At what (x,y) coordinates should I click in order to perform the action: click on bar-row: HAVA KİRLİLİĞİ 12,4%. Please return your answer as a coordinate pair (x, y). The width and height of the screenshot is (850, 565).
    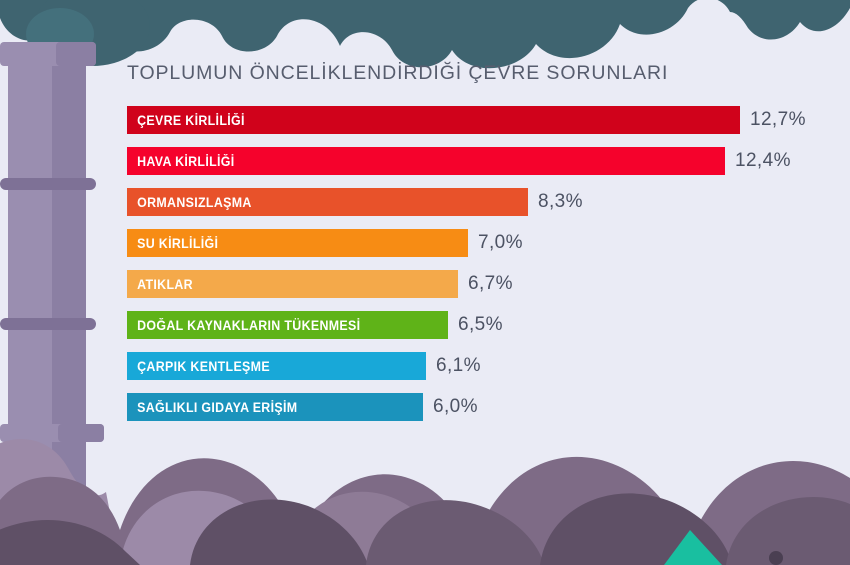
    Looking at the image, I should click on (484, 161).